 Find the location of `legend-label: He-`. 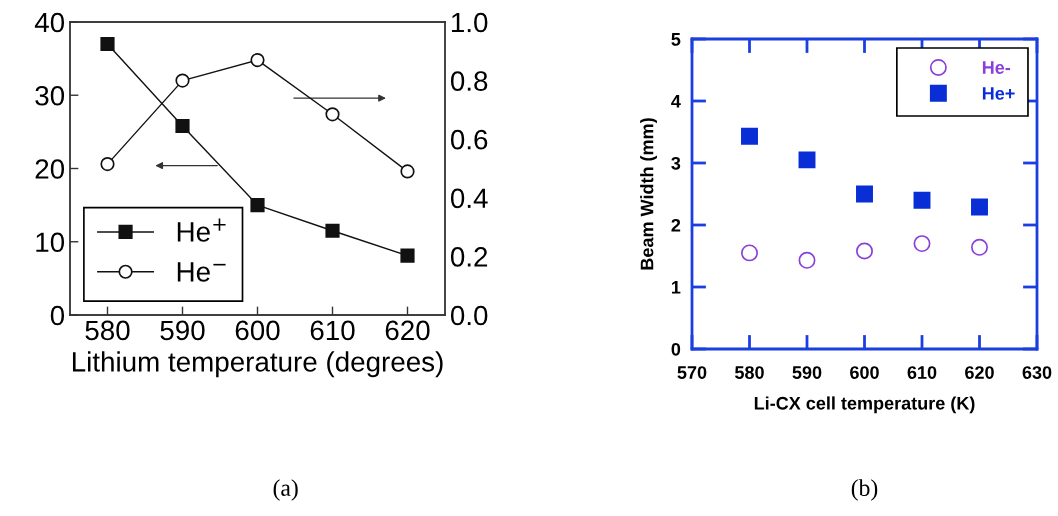

legend-label: He- is located at coordinates (996, 67).